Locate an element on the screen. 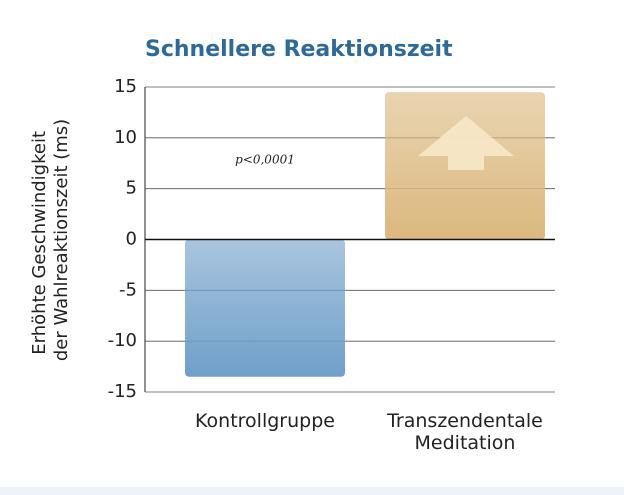  bar is located at coordinates (265, 308).